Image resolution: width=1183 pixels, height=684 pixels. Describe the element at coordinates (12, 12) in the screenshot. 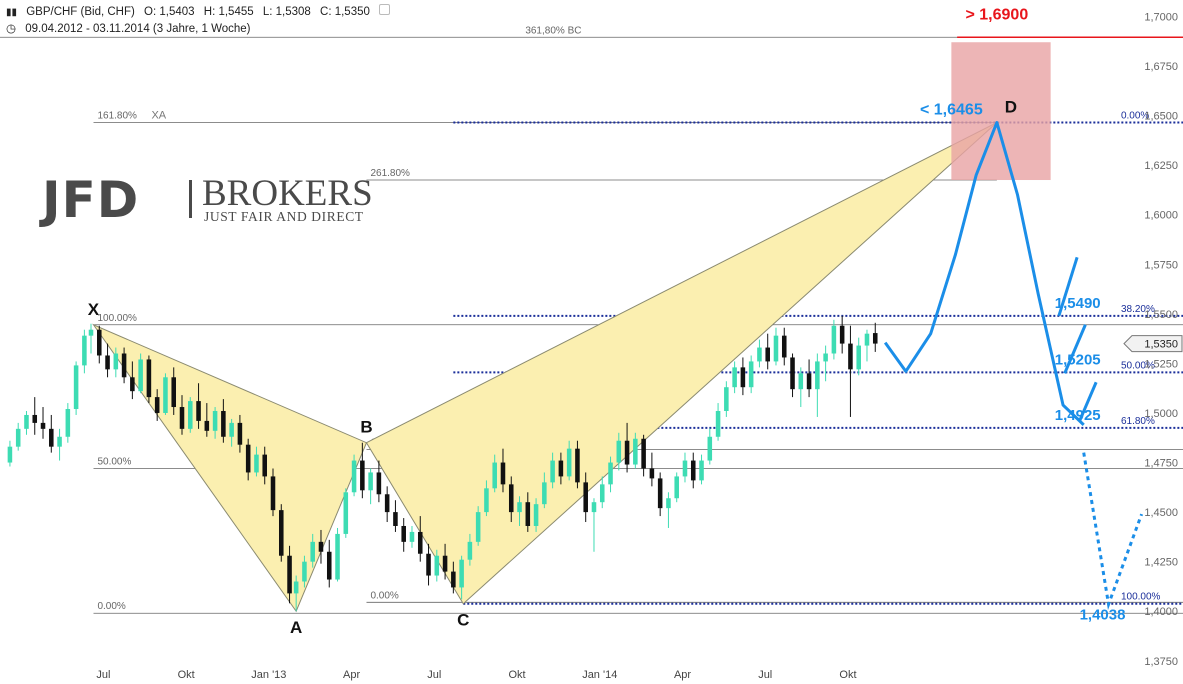

I see `bar-chart-icon: ▮▮` at that location.